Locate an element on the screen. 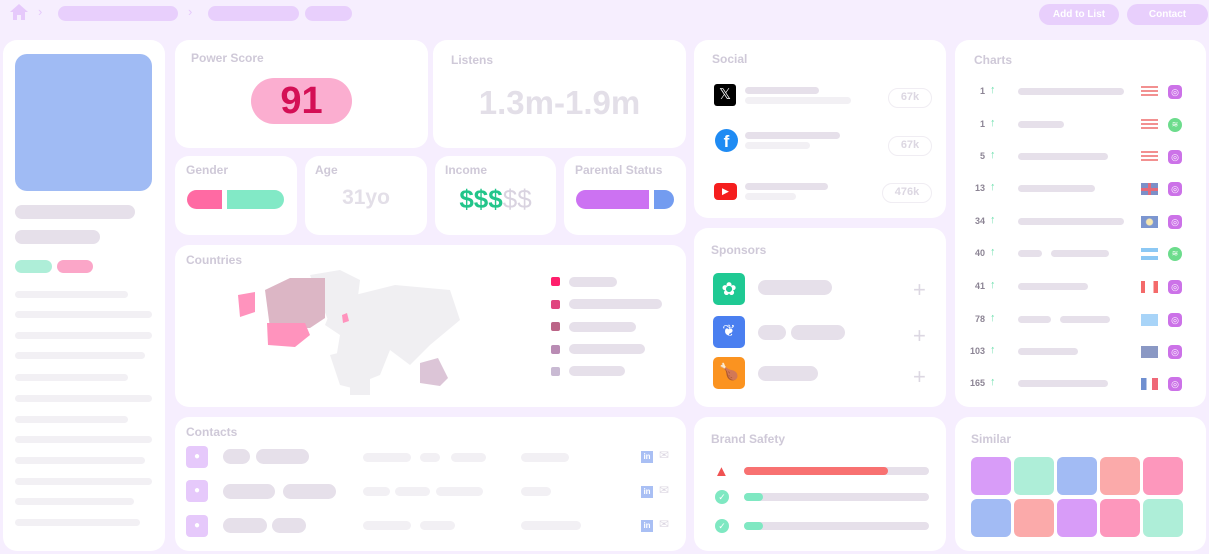  flag-lc-icon is located at coordinates (1149, 320).